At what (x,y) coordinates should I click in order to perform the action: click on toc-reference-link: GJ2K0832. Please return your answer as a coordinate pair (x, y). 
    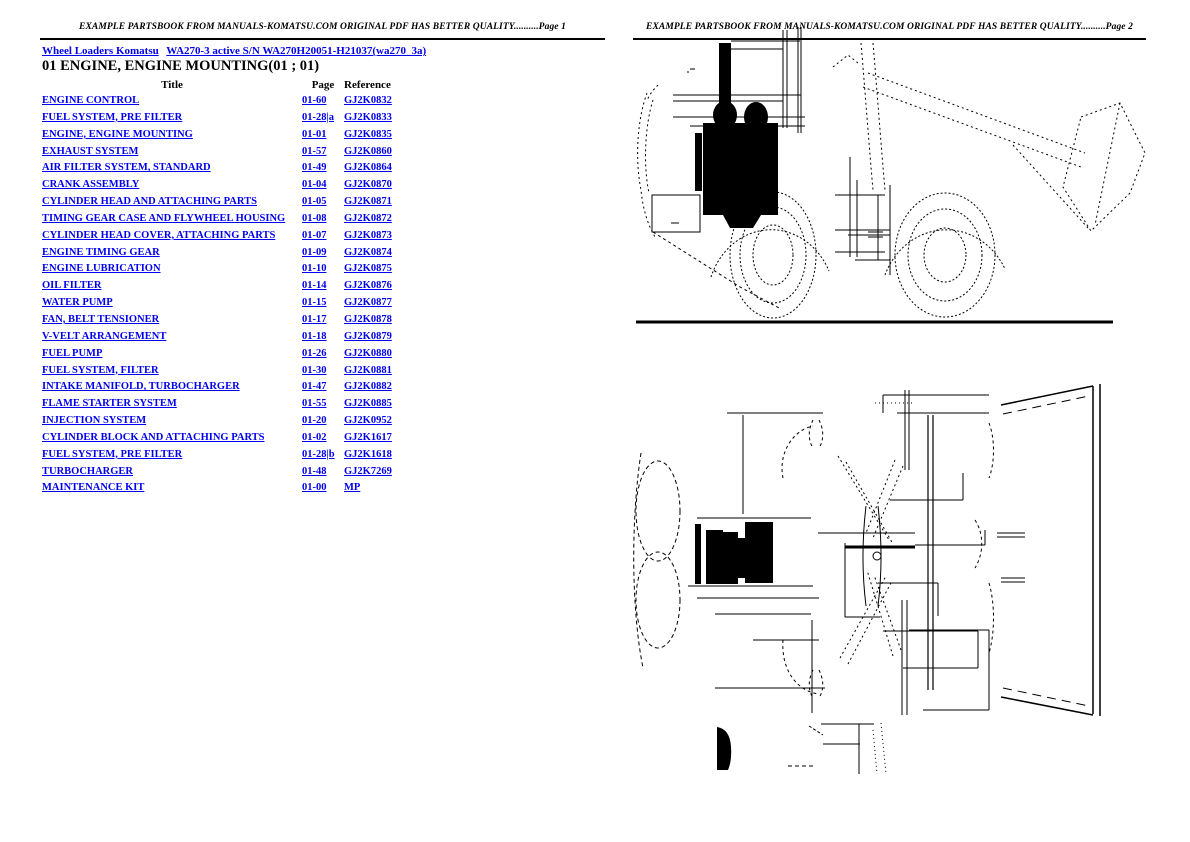
    Looking at the image, I should click on (368, 100).